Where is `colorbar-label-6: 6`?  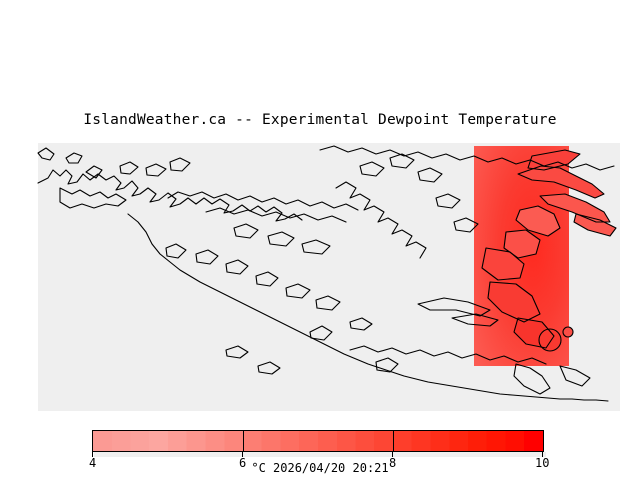
colorbar-label-6: 6 is located at coordinates (243, 463).